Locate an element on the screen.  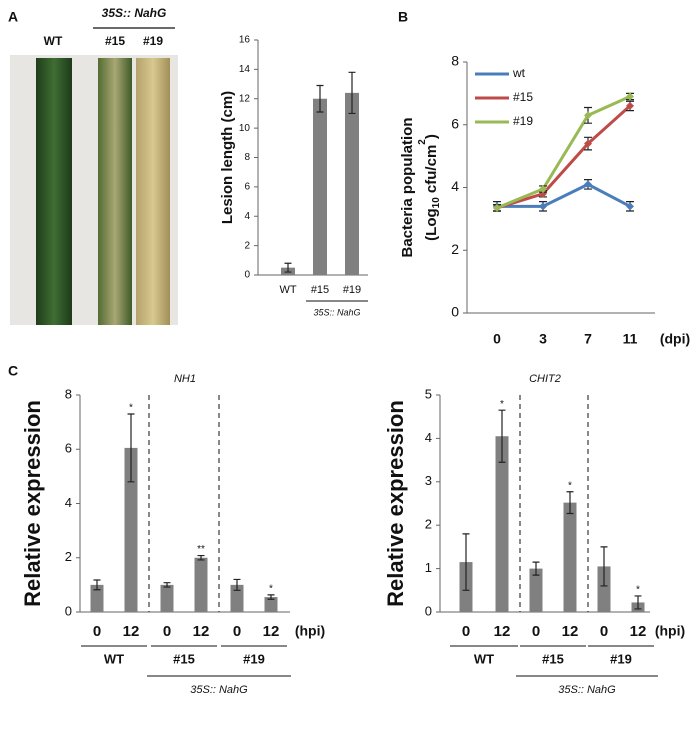
significance-mark: ** is located at coordinates (201, 549).